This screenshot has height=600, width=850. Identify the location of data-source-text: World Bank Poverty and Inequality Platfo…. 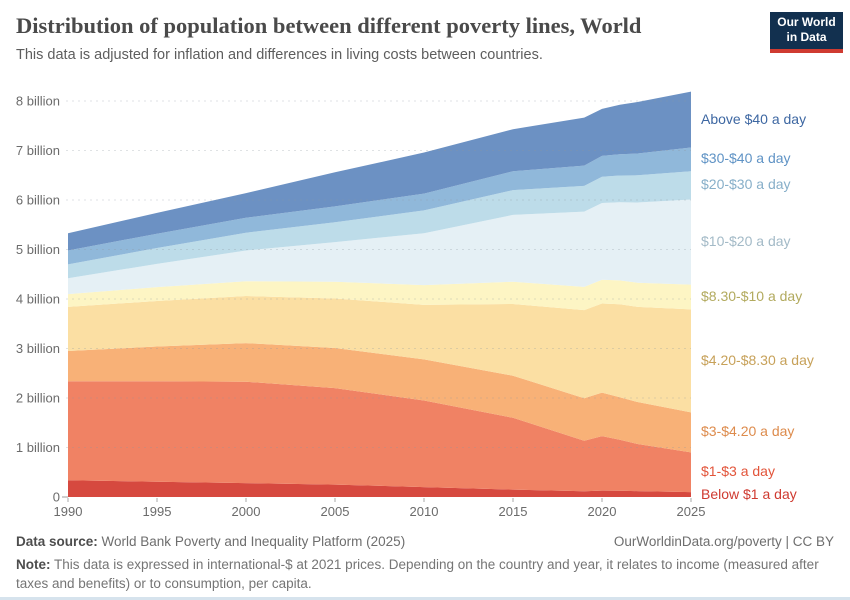
(251, 541).